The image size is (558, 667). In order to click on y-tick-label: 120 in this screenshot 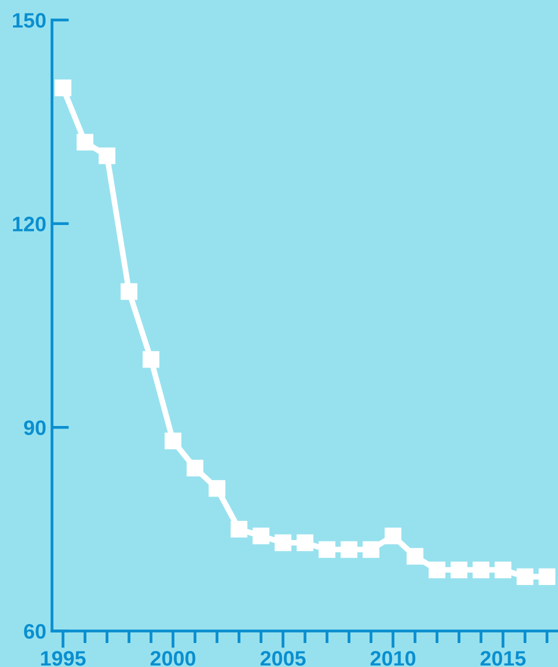, I will do `click(29, 224)`.